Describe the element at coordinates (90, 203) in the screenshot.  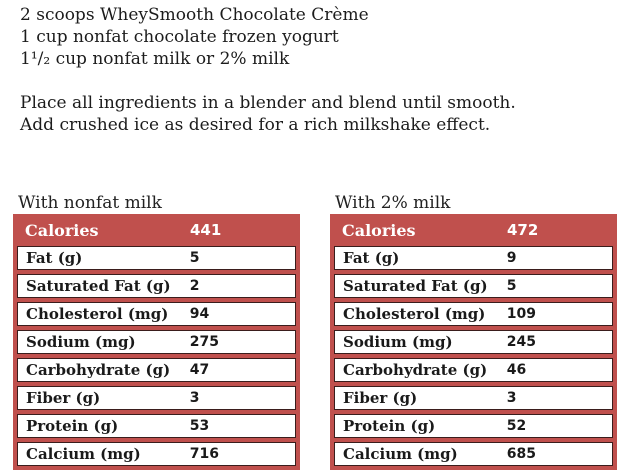
I see `table-title: With nonfat milk` at that location.